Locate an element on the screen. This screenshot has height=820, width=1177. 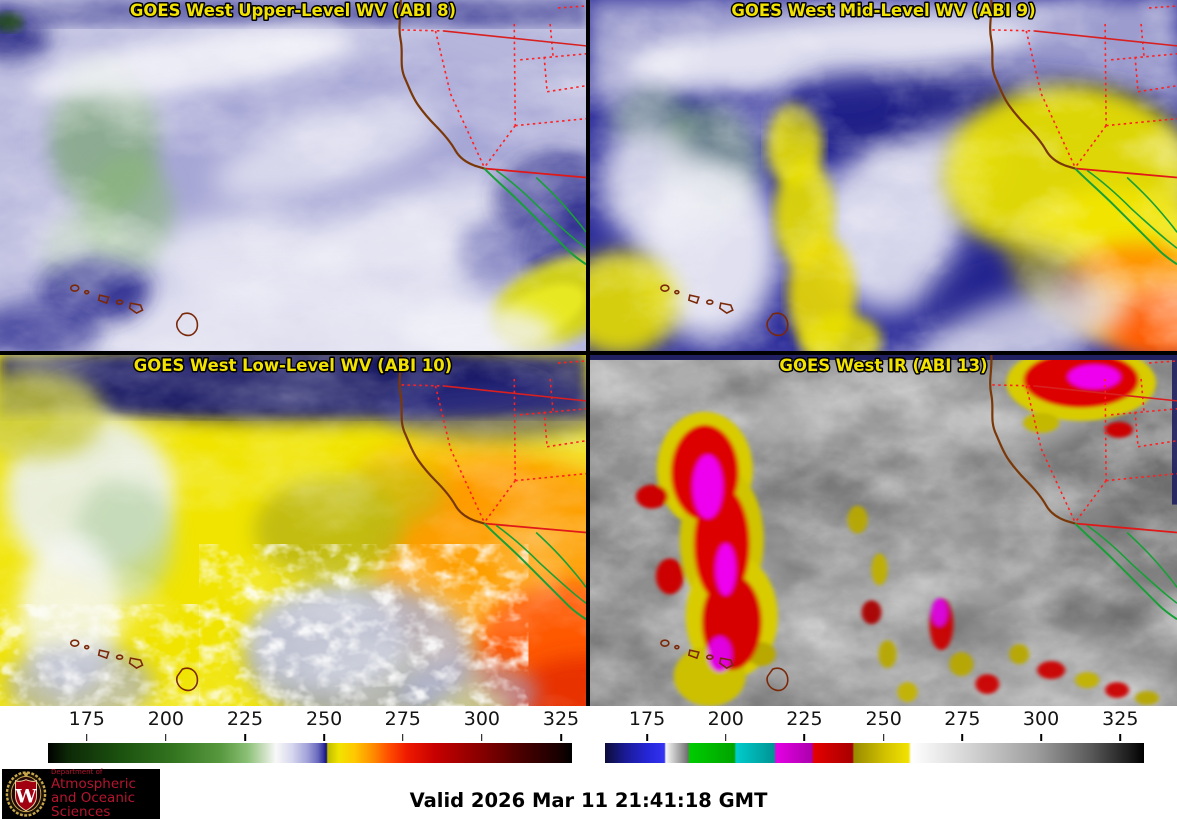
logo-line-2: Atmospheric is located at coordinates (93, 783).